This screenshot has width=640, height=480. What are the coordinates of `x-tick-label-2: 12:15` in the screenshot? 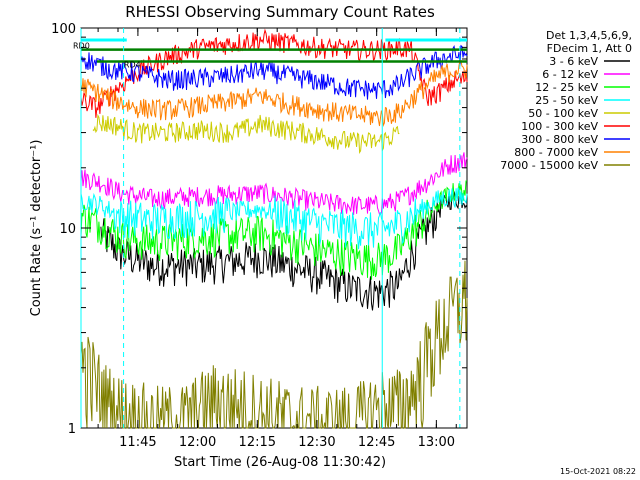 It's located at (257, 442).